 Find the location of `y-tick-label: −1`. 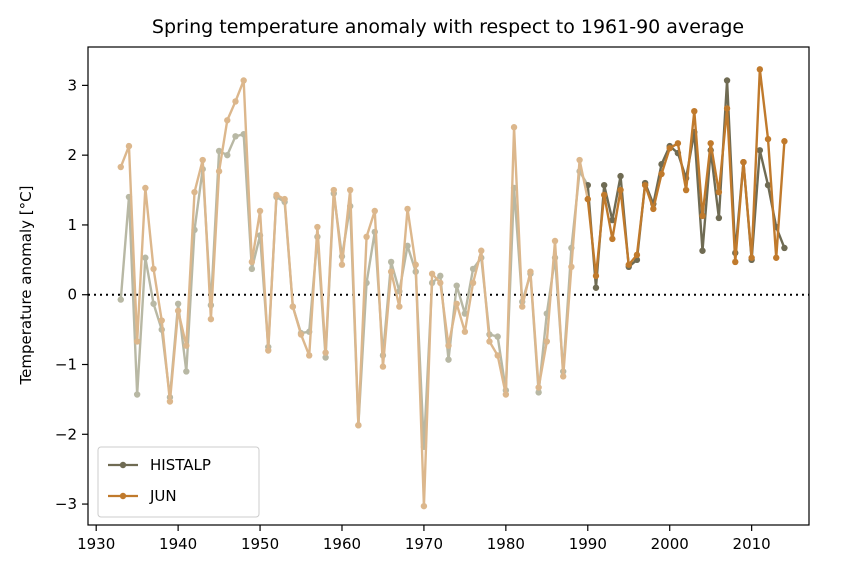

y-tick-label: −1 is located at coordinates (66, 365).